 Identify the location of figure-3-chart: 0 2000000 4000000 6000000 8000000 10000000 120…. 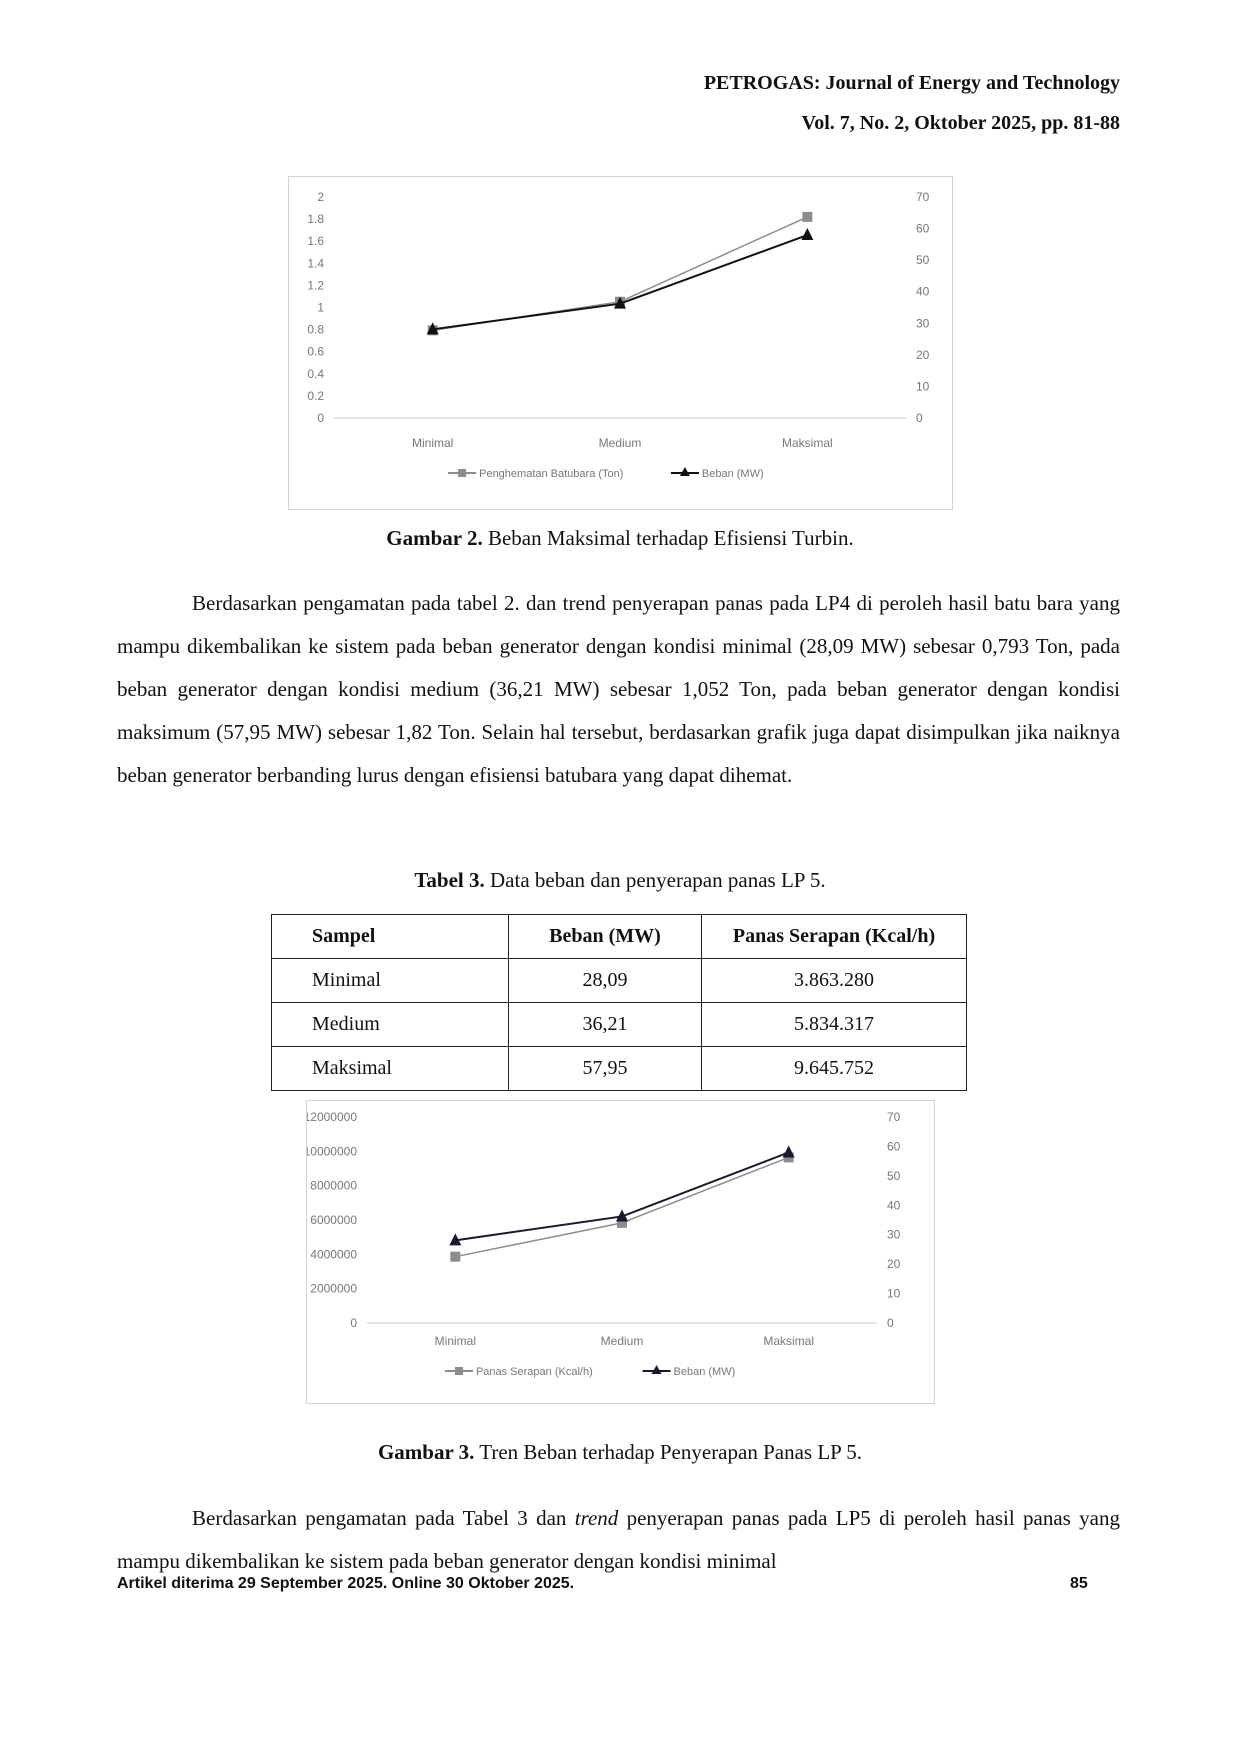
(620, 1252).